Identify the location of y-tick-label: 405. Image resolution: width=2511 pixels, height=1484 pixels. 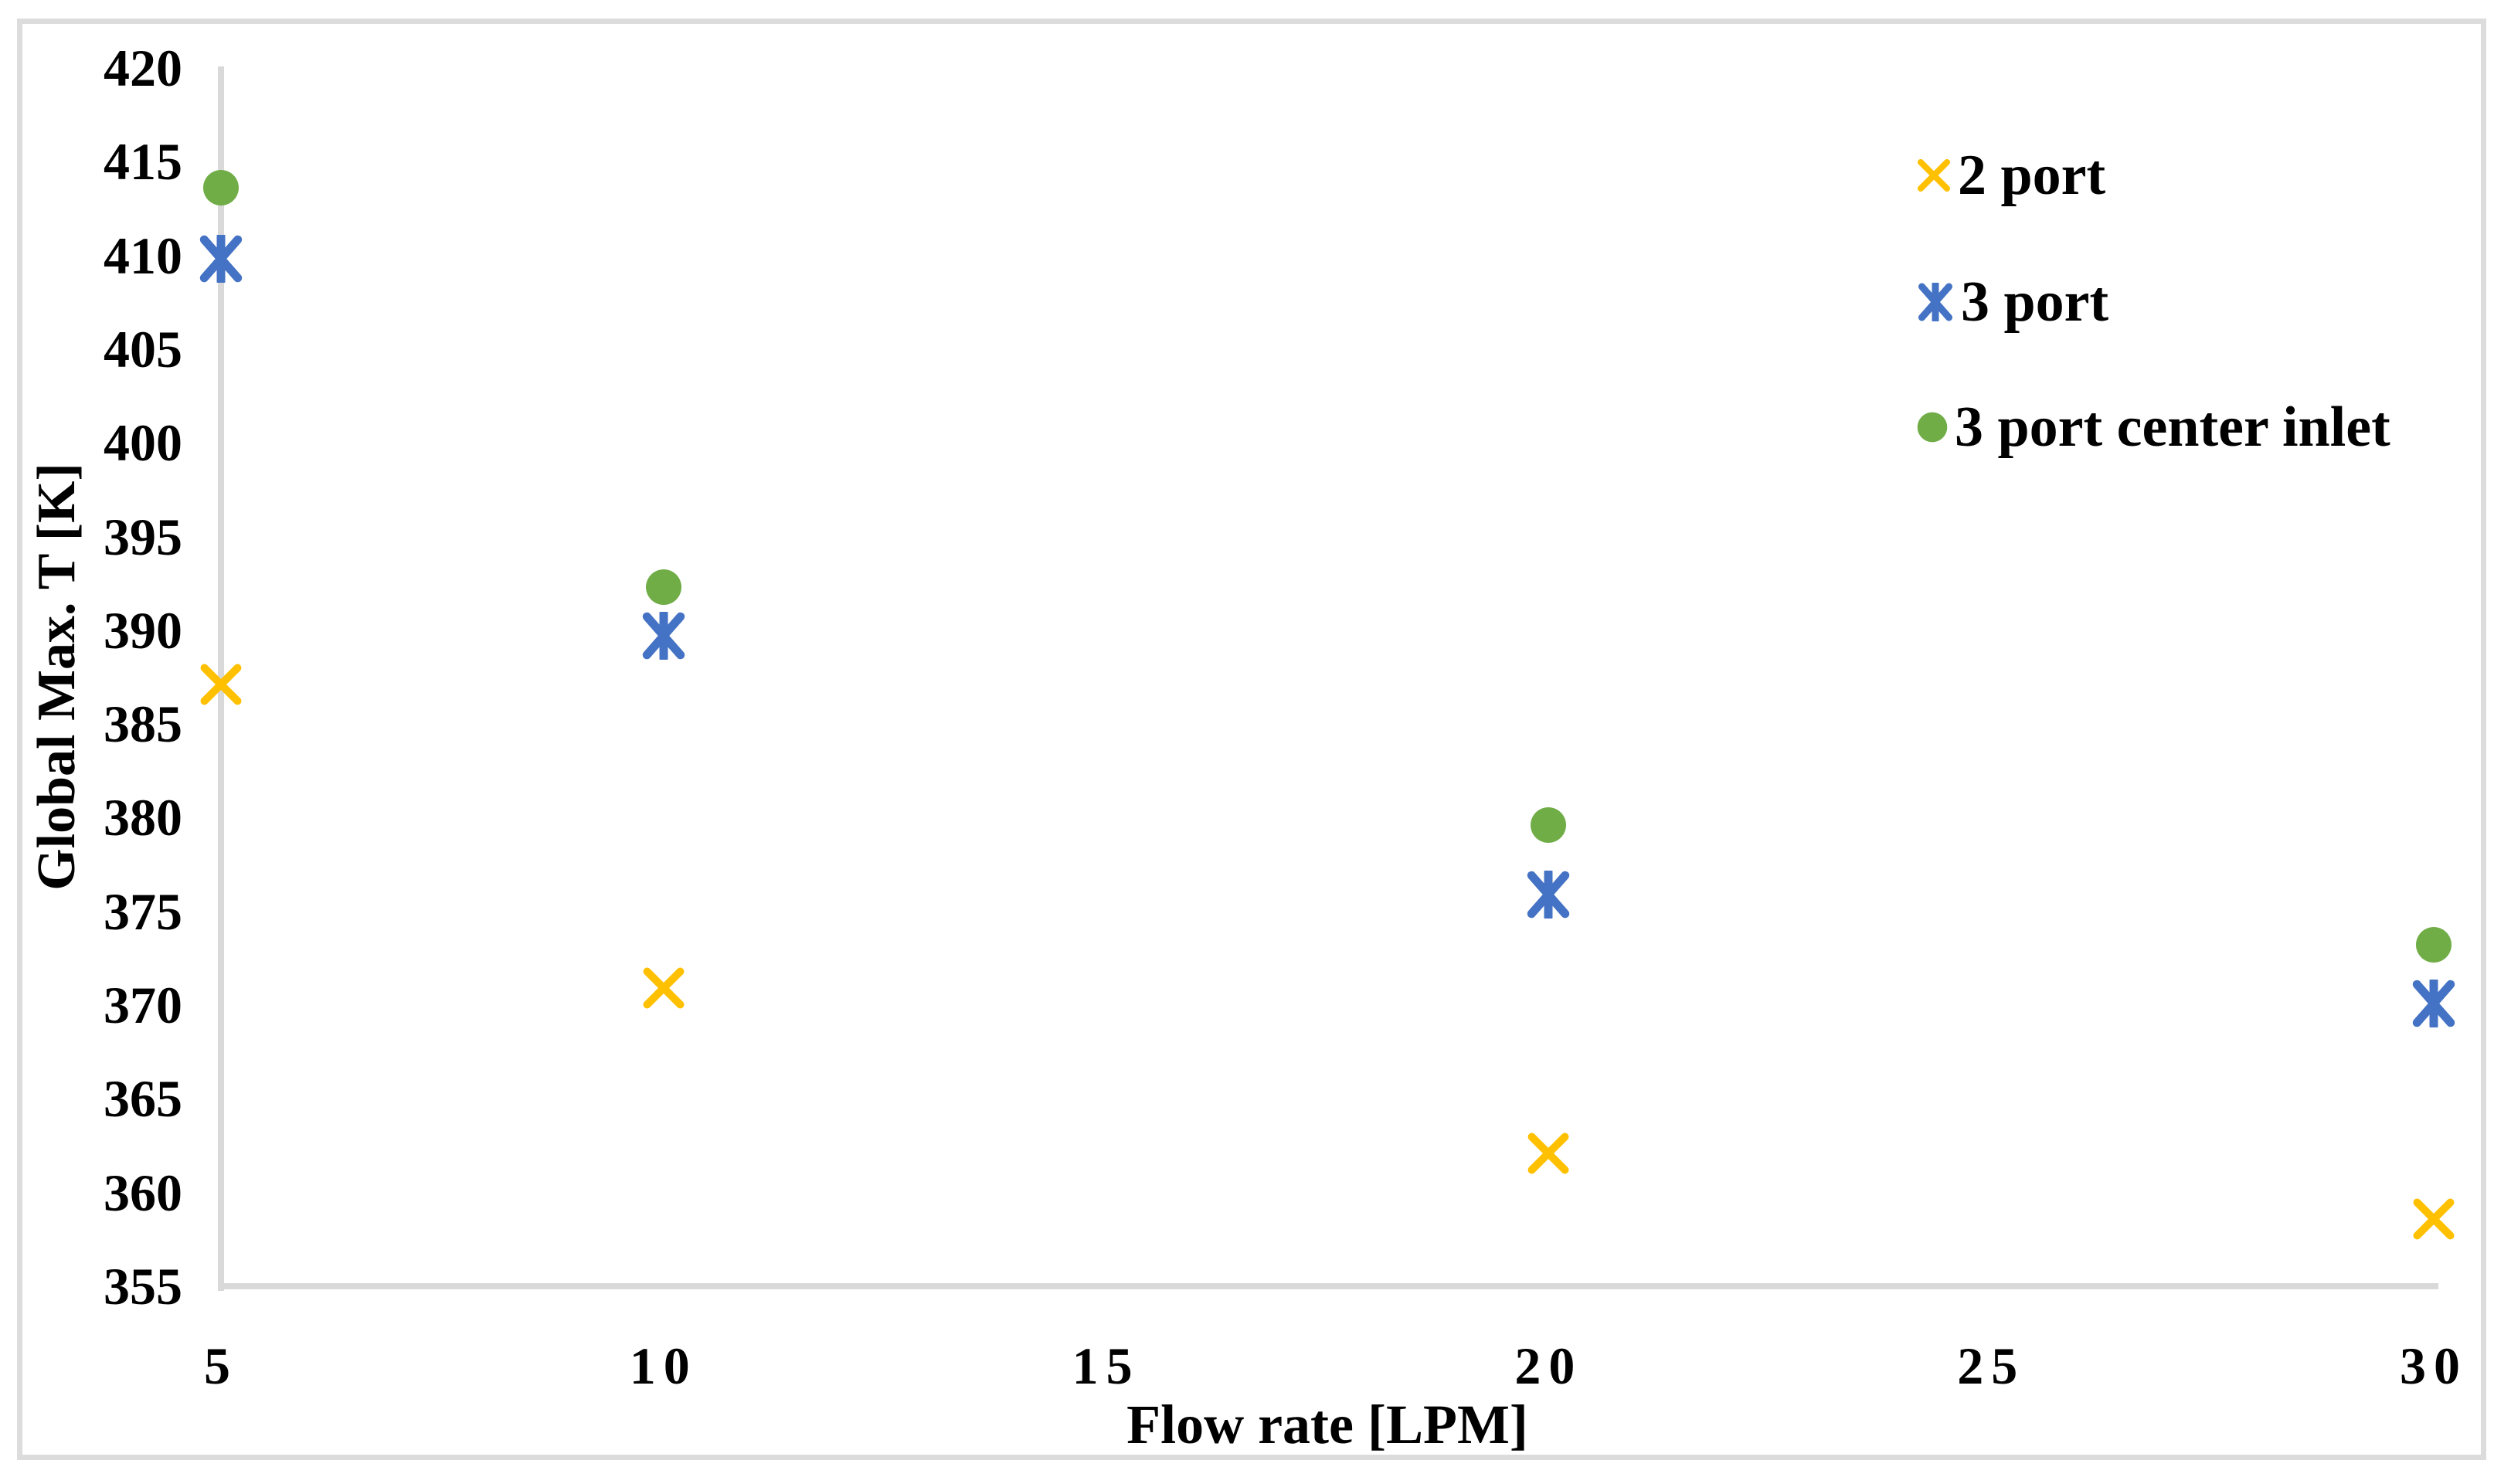
(143, 349).